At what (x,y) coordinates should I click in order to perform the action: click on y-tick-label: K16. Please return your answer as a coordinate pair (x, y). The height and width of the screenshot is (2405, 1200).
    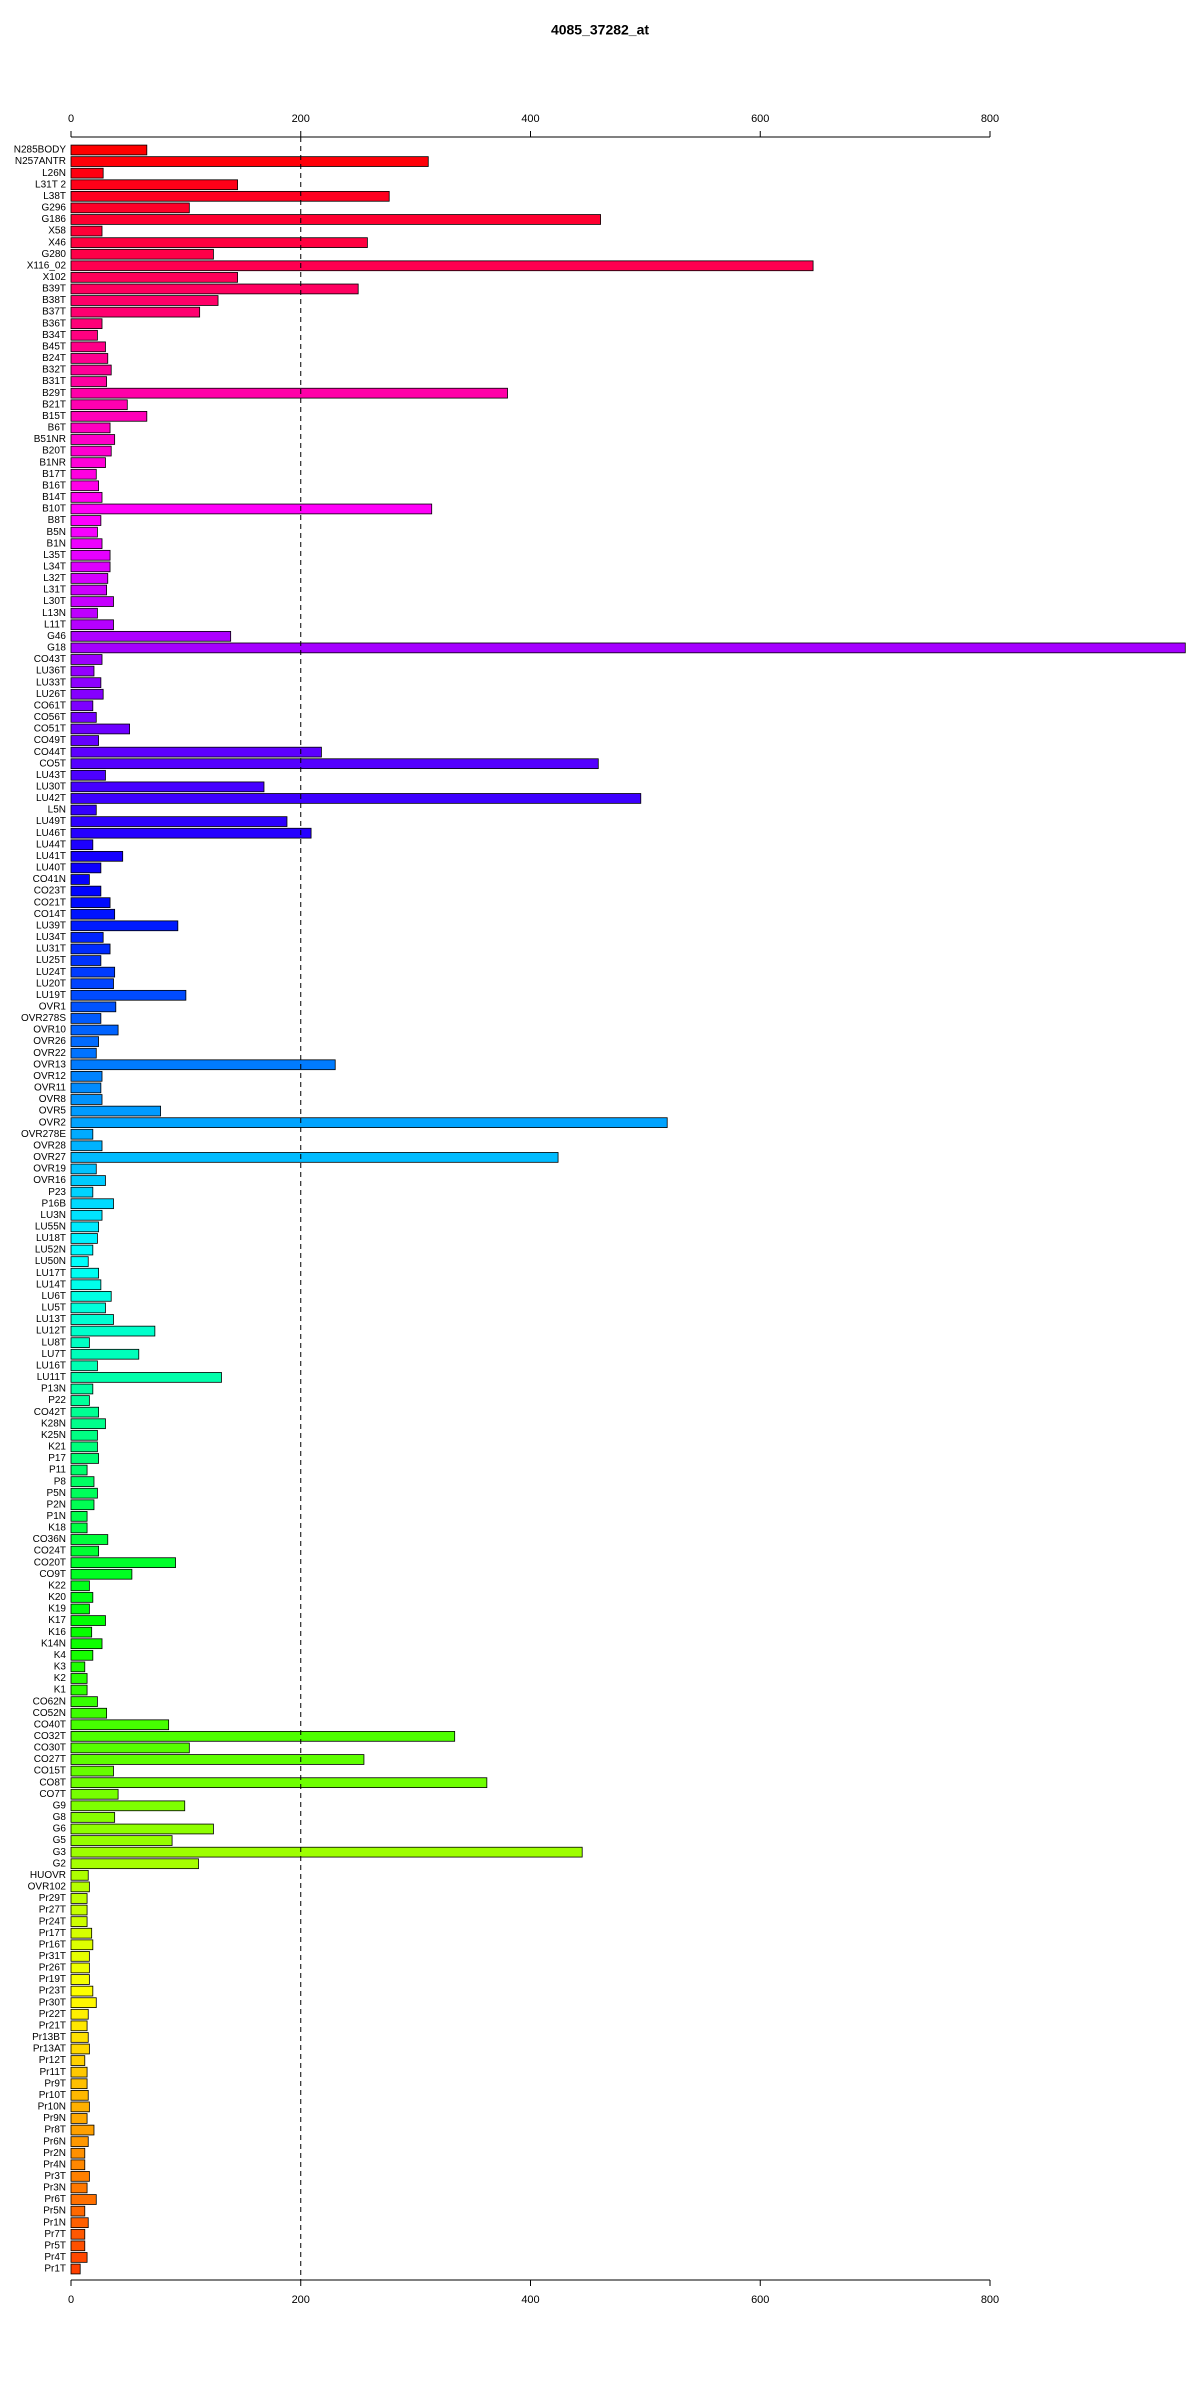
    Looking at the image, I should click on (57, 1632).